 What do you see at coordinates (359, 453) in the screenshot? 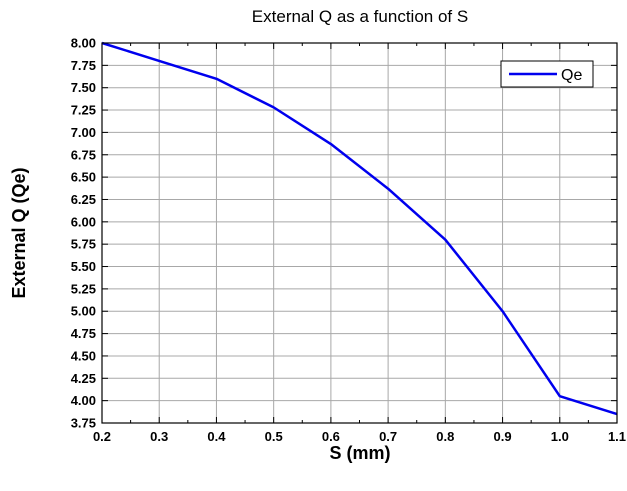
I see `x-axis-label: S (mm)` at bounding box center [359, 453].